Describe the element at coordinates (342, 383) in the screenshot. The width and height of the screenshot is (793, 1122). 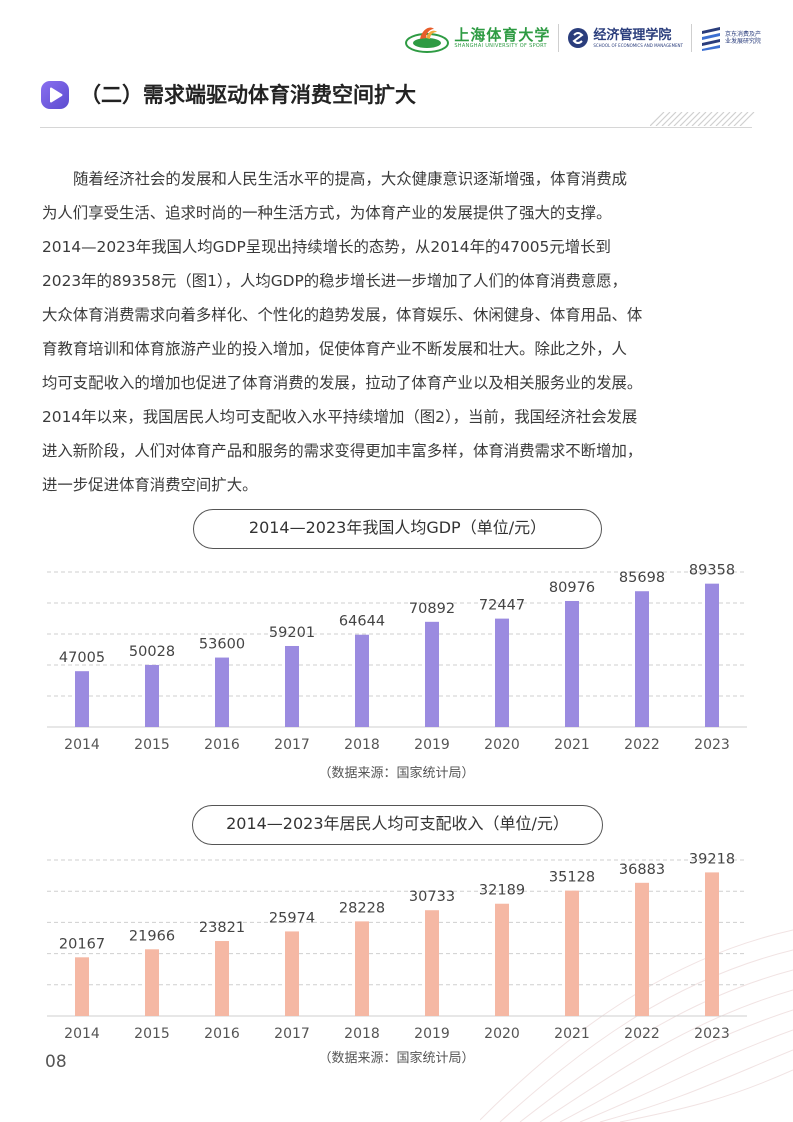
I see `paragraph-line: 均可支配收入的增加也促进了体育消费的发展，拉动了体育产业以及相关服务业的发展。` at that location.